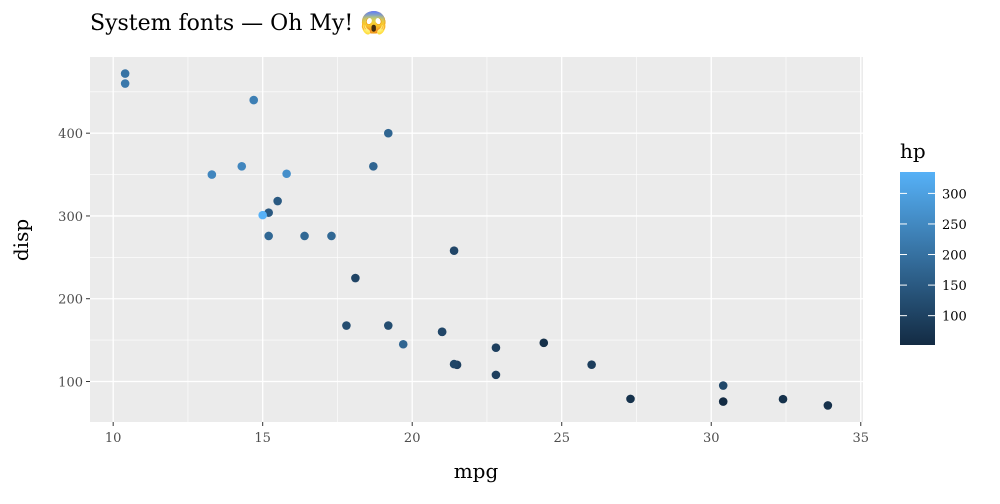 The height and width of the screenshot is (504, 1000). I want to click on y-axis-label: disp, so click(21, 240).